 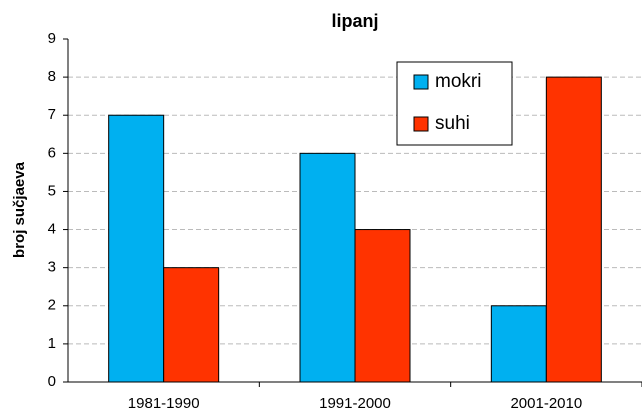 What do you see at coordinates (546, 403) in the screenshot?
I see `x-tick-label: 2001-2010` at bounding box center [546, 403].